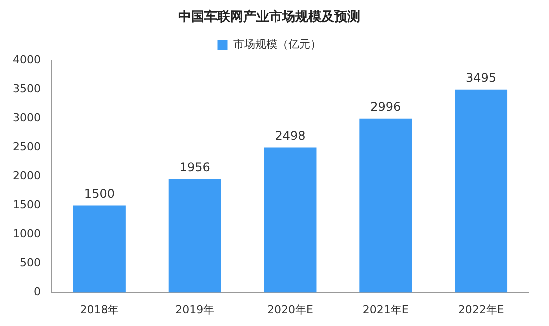 This screenshot has height=326, width=549. Describe the element at coordinates (195, 309) in the screenshot. I see `x-tick-label: 2019年` at that location.